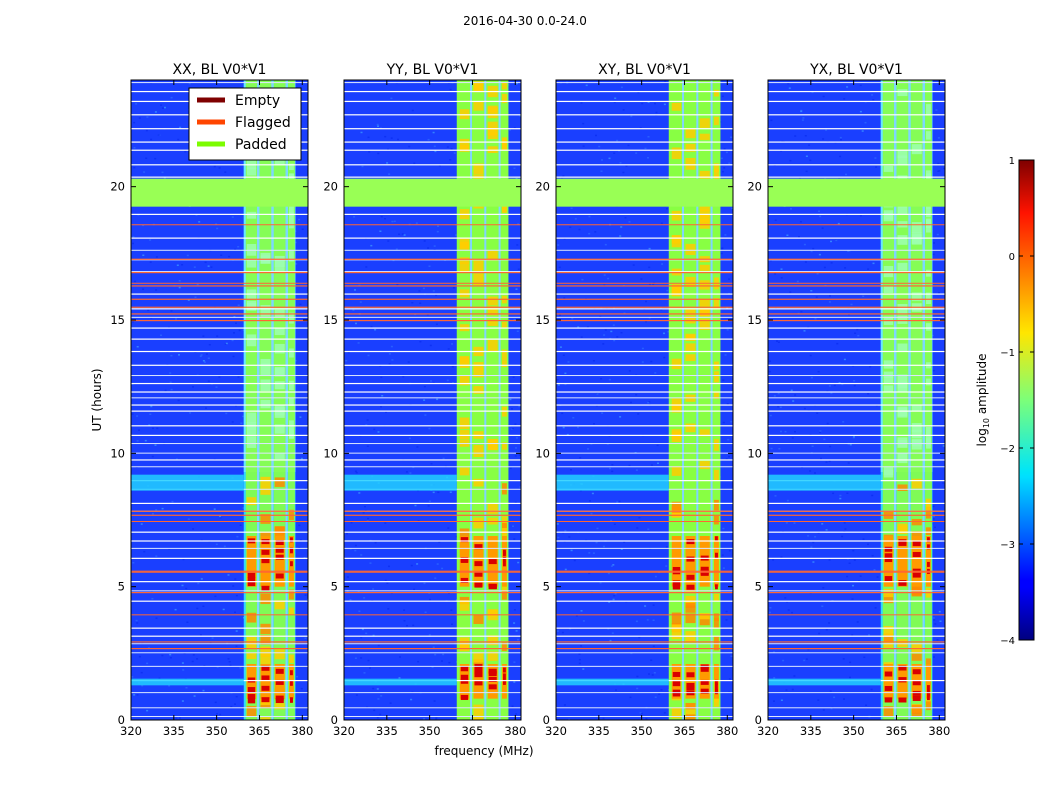 Image resolution: width=1050 pixels, height=800 pixels. Describe the element at coordinates (644, 400) in the screenshot. I see `heatmap-body` at that location.